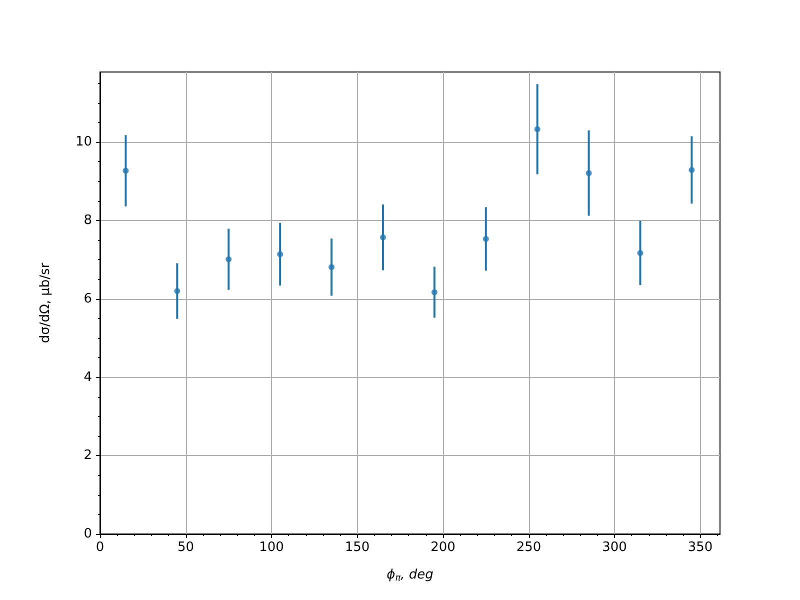  What do you see at coordinates (100, 547) in the screenshot?
I see `x-tick-label: 0` at bounding box center [100, 547].